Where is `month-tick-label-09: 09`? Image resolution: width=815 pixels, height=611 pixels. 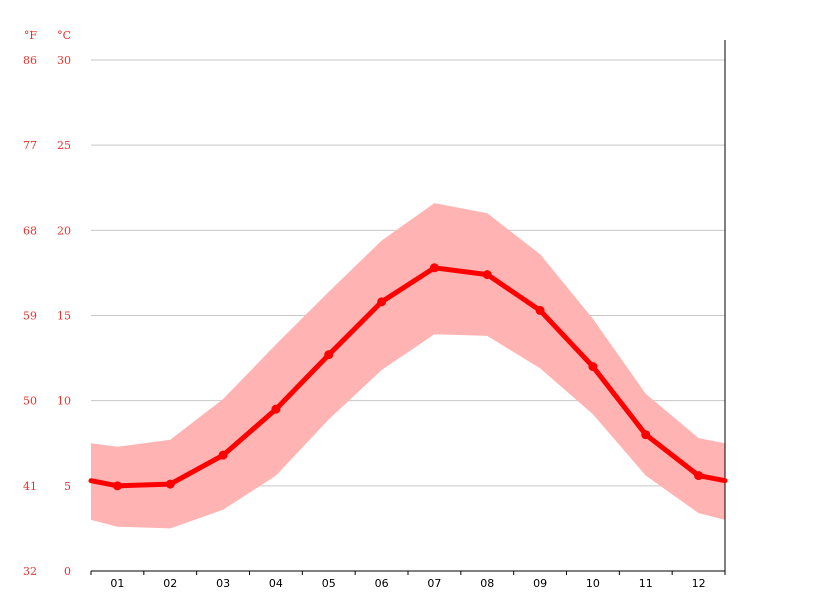
month-tick-label-09: 09 is located at coordinates (540, 583).